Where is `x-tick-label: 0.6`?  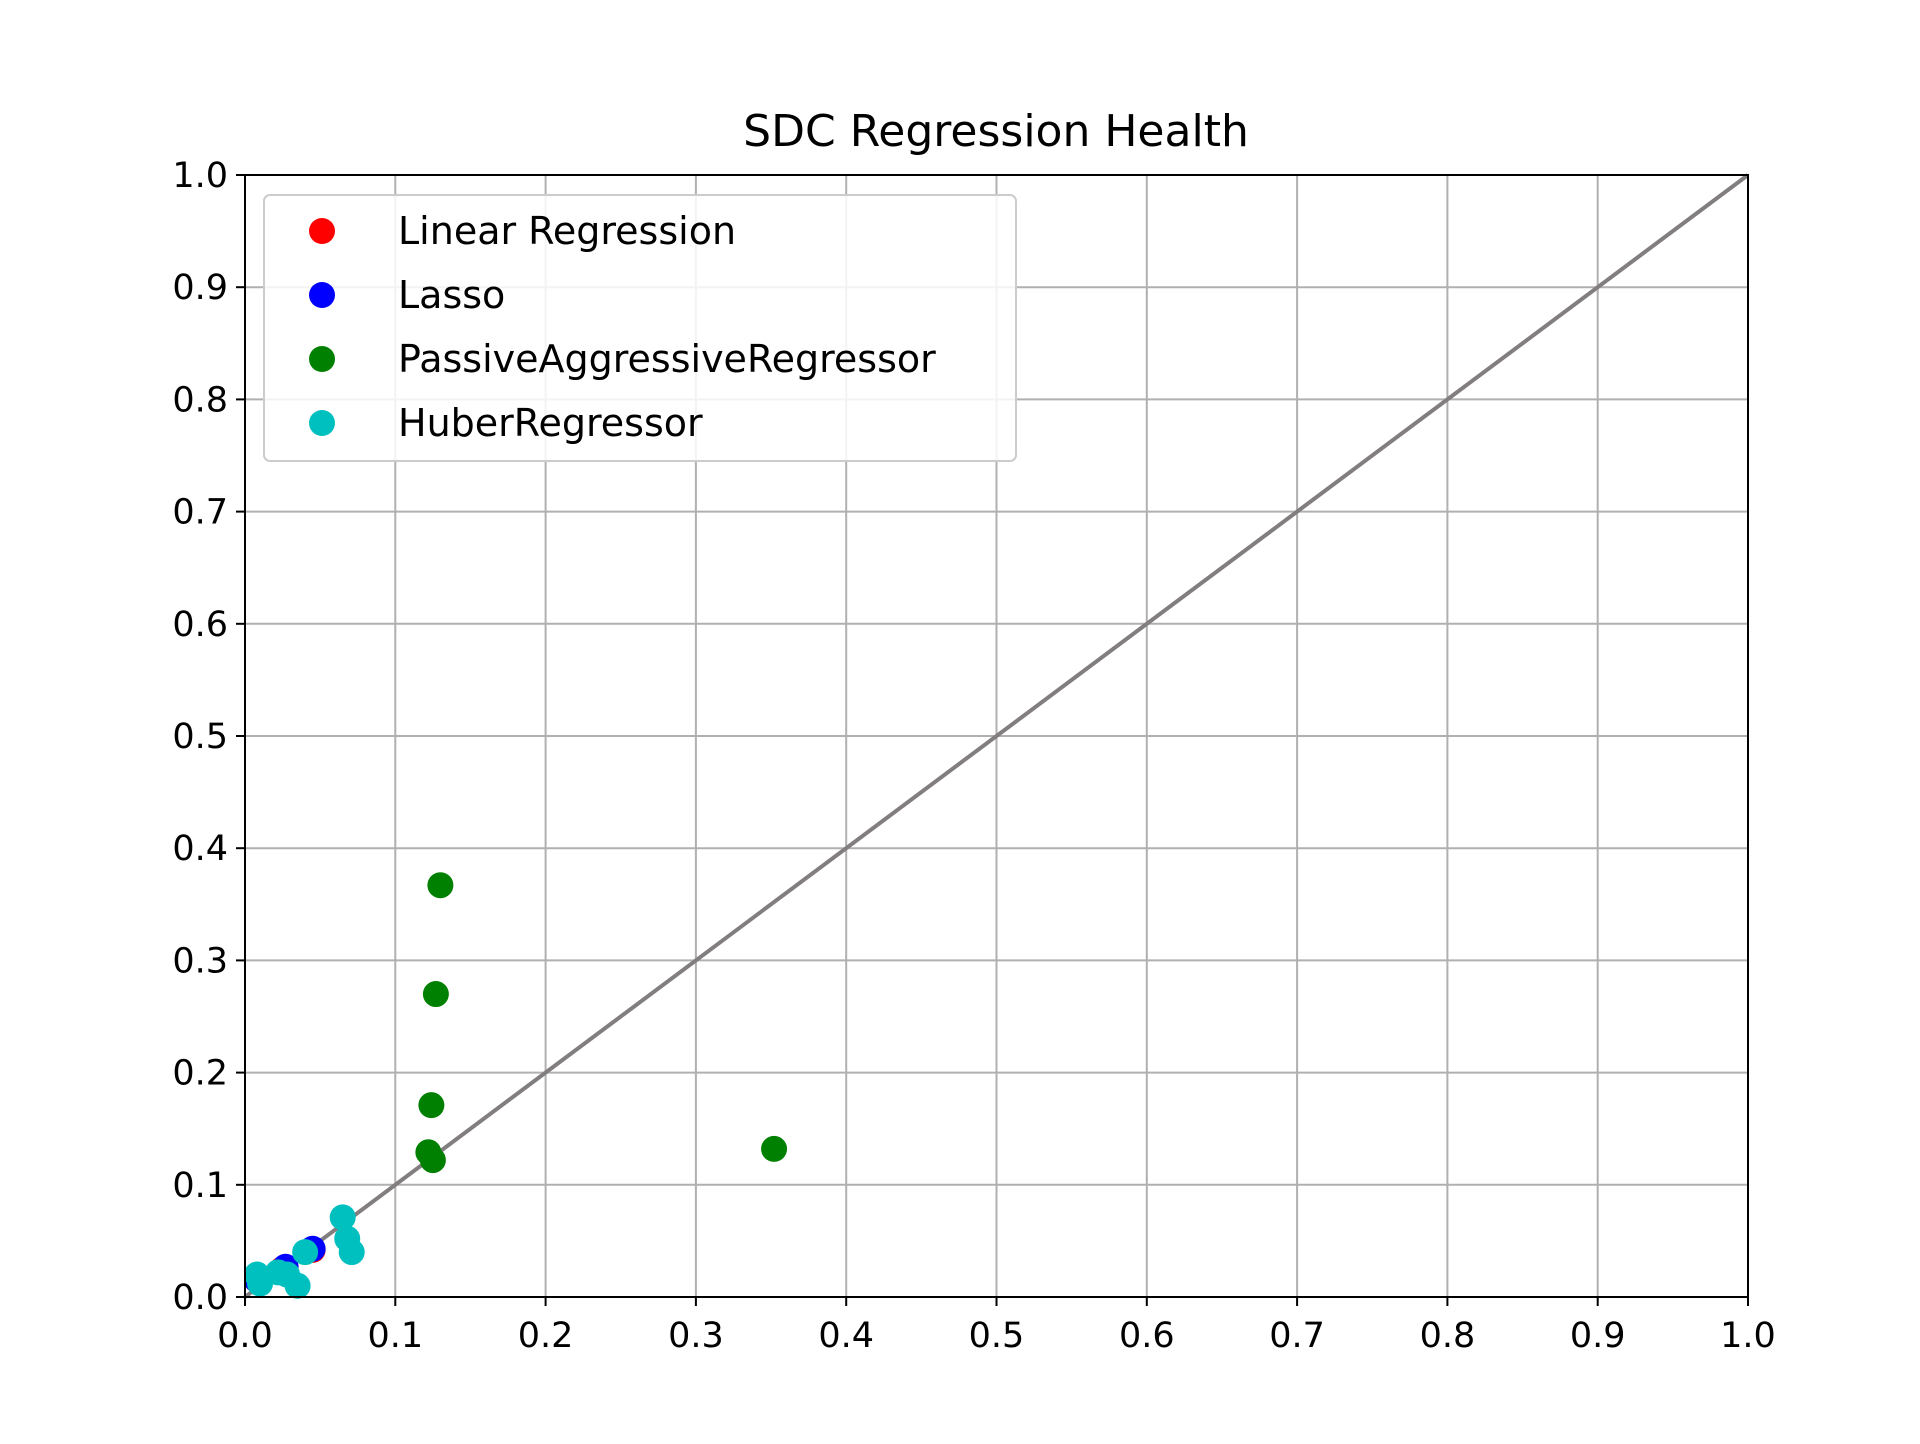
x-tick-label: 0.6 is located at coordinates (1147, 1336).